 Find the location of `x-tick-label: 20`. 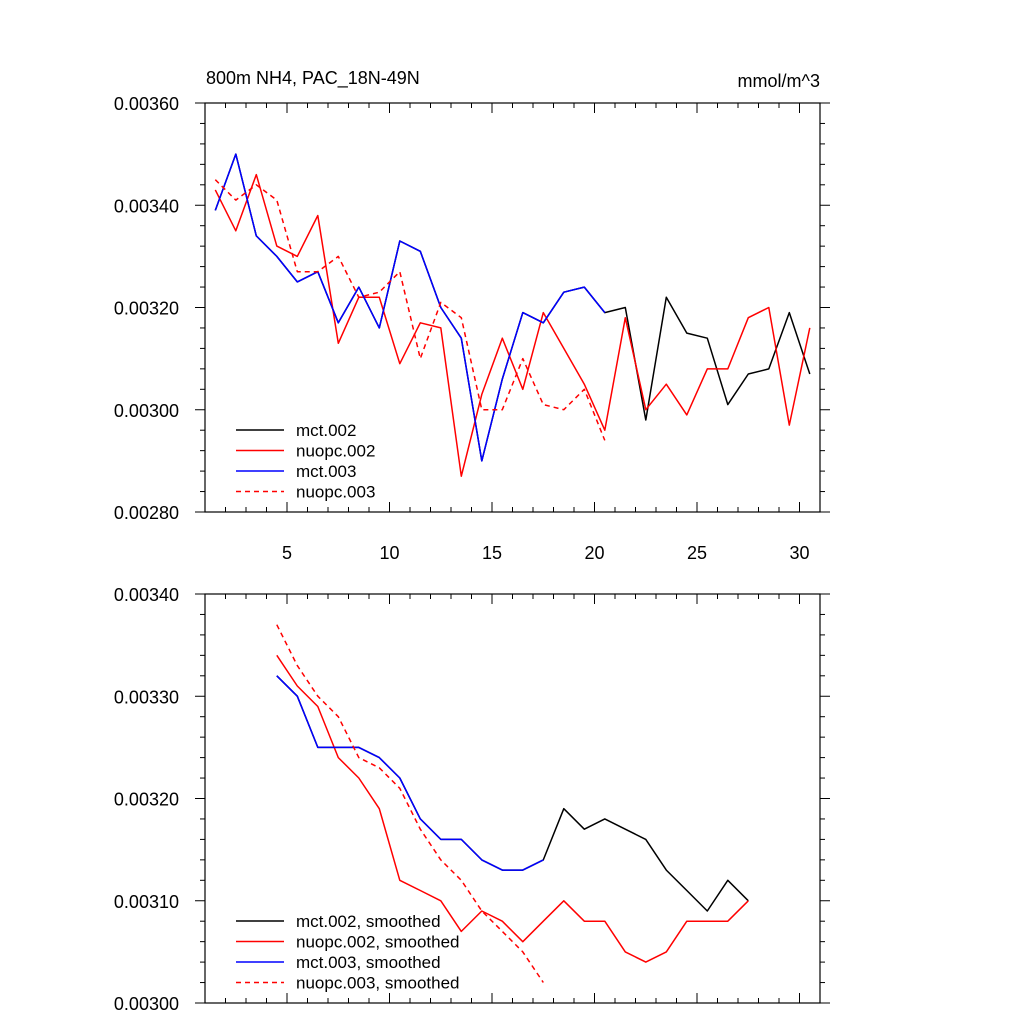

x-tick-label: 20 is located at coordinates (594, 553).